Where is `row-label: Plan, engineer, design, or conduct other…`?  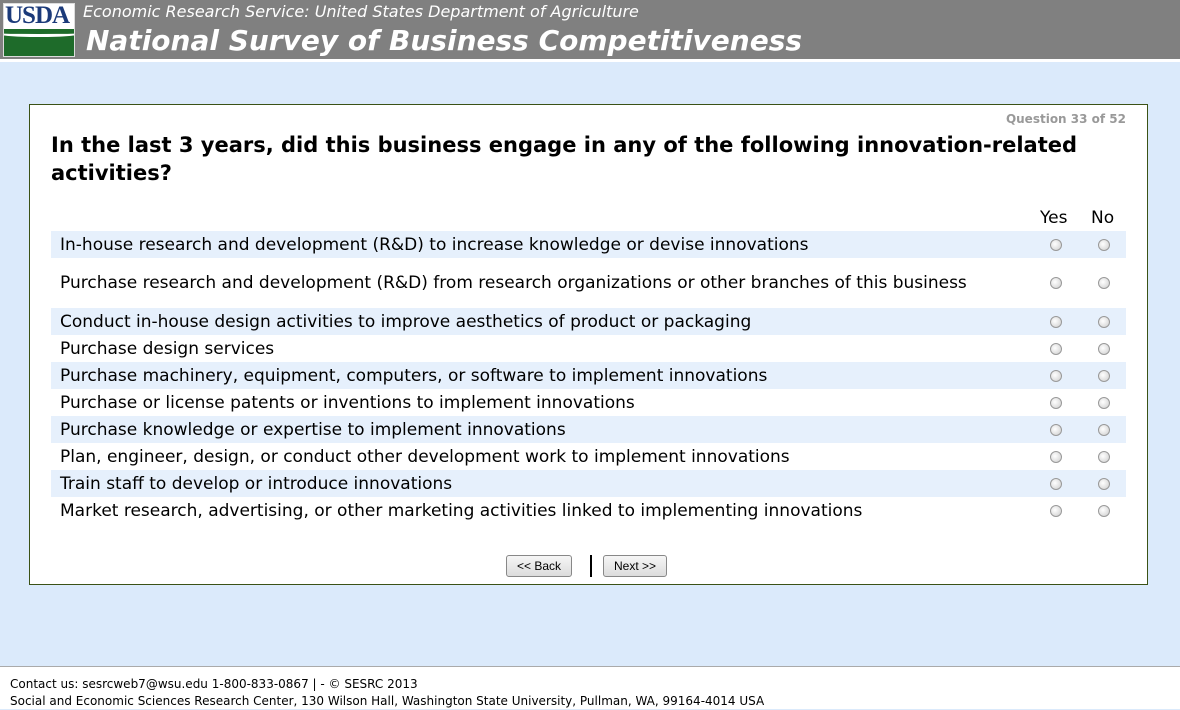
row-label: Plan, engineer, design, or conduct other… is located at coordinates (425, 456).